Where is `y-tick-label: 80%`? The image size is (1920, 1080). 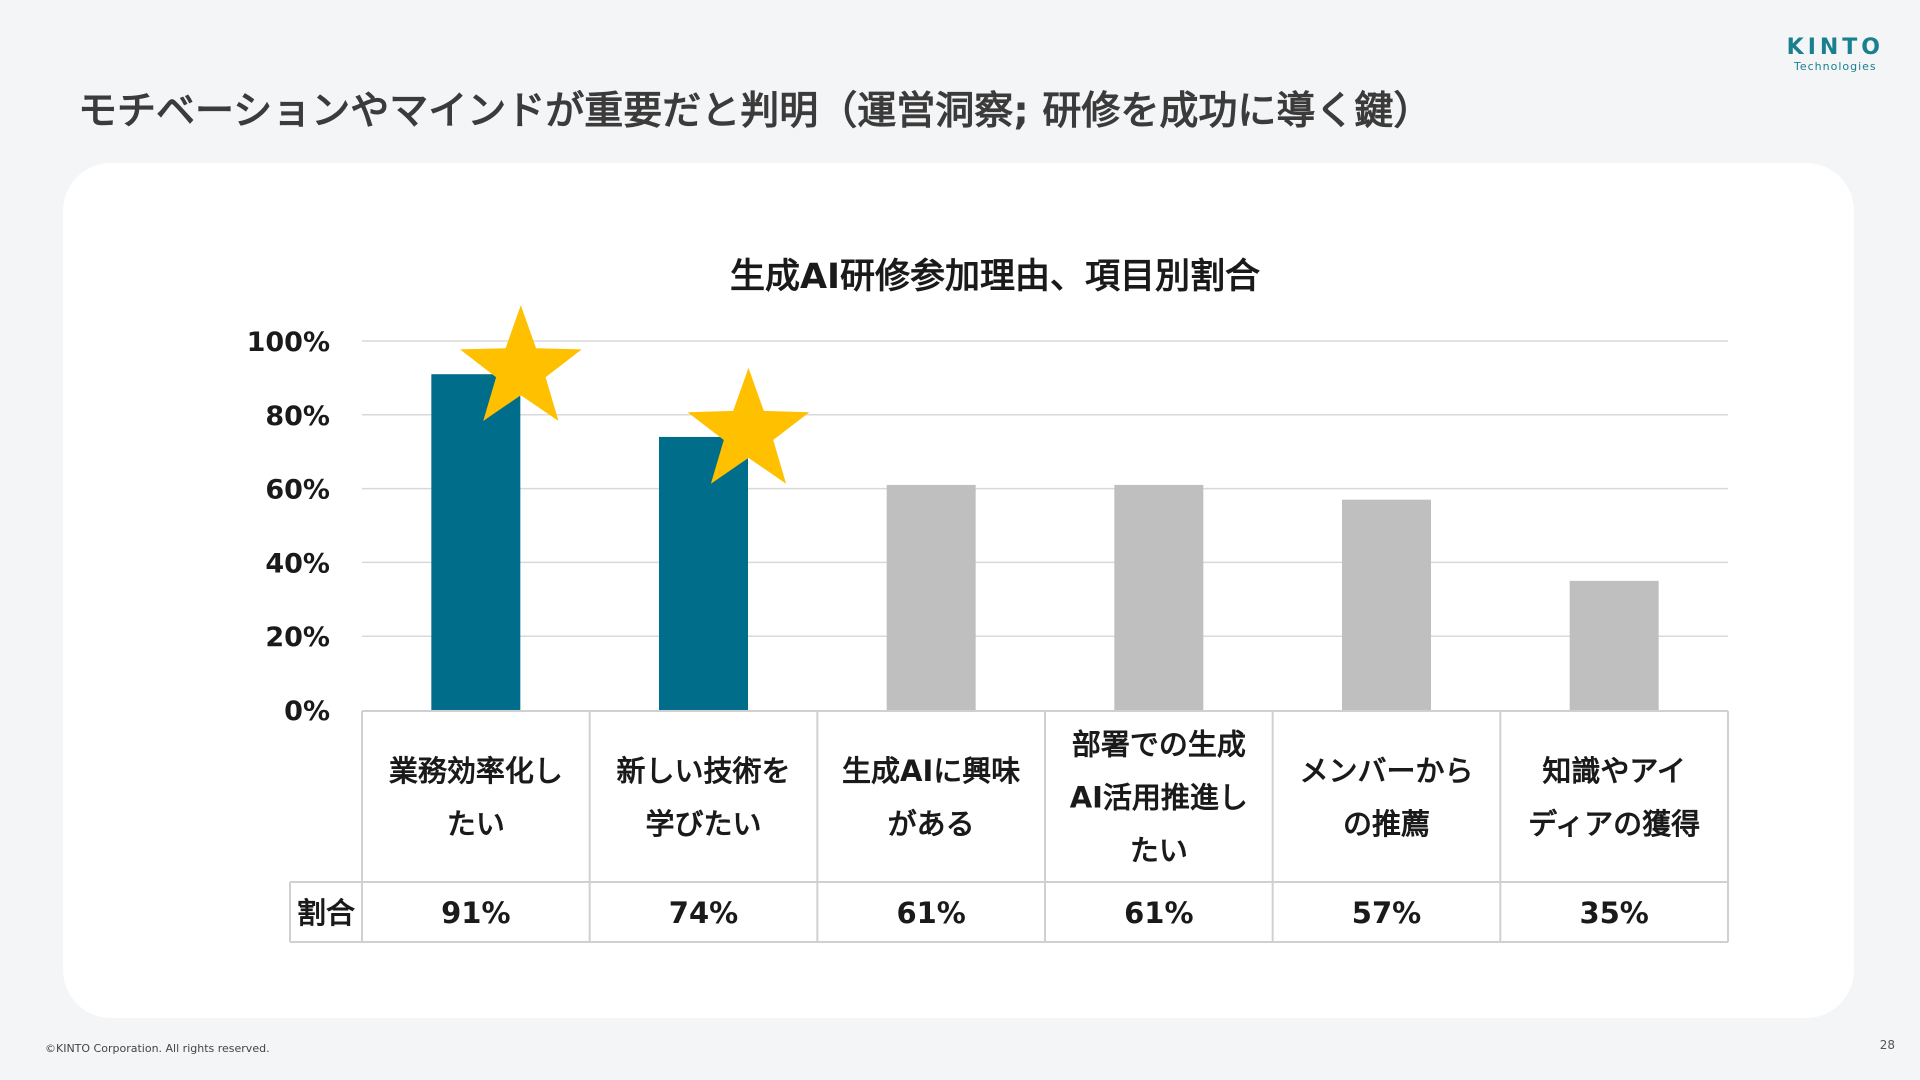 y-tick-label: 80% is located at coordinates (297, 416).